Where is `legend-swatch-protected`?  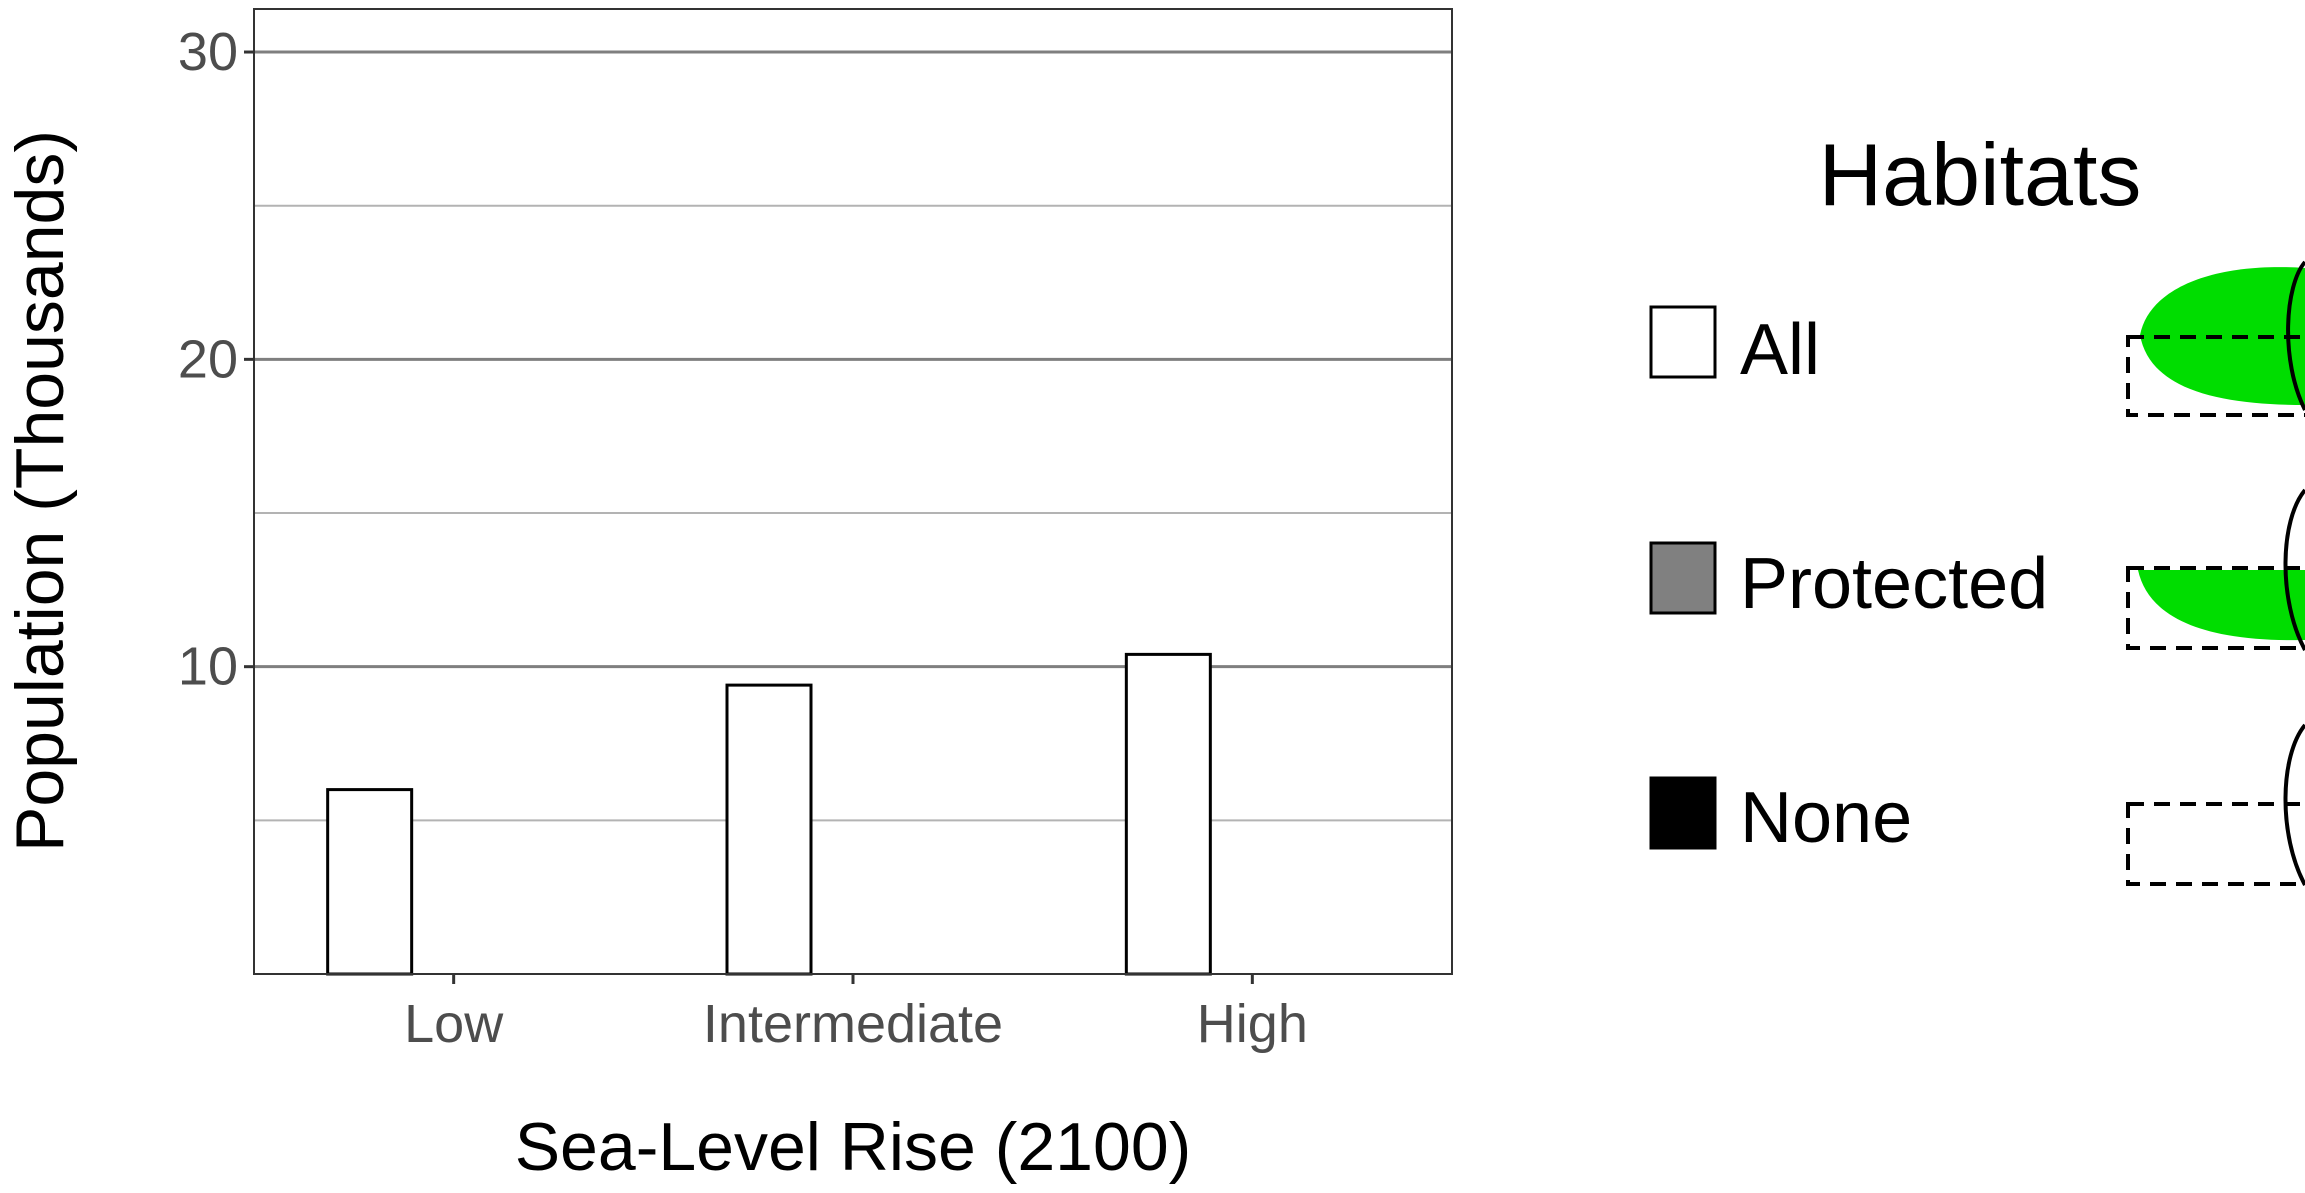
legend-swatch-protected is located at coordinates (1683, 578).